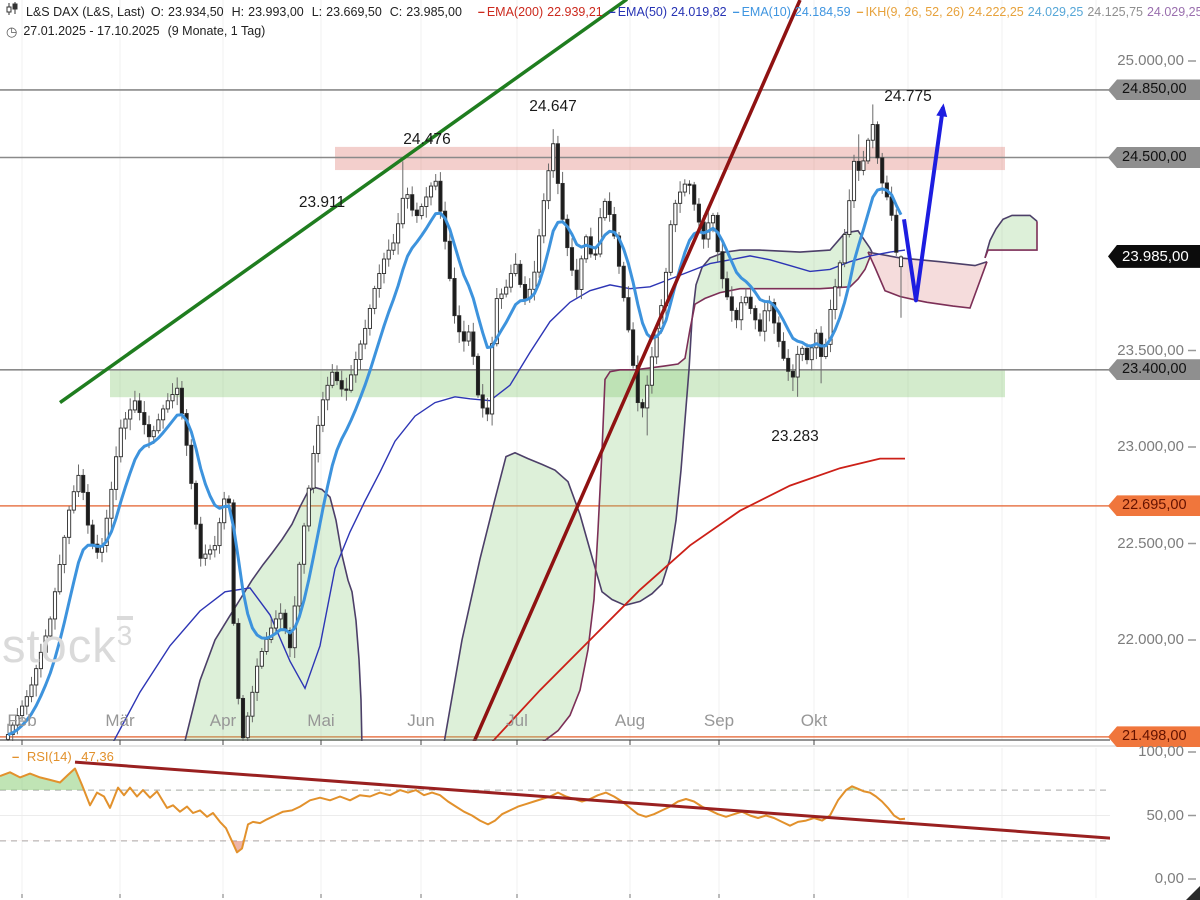  I want to click on indicator-name: EMA(50), so click(642, 11).